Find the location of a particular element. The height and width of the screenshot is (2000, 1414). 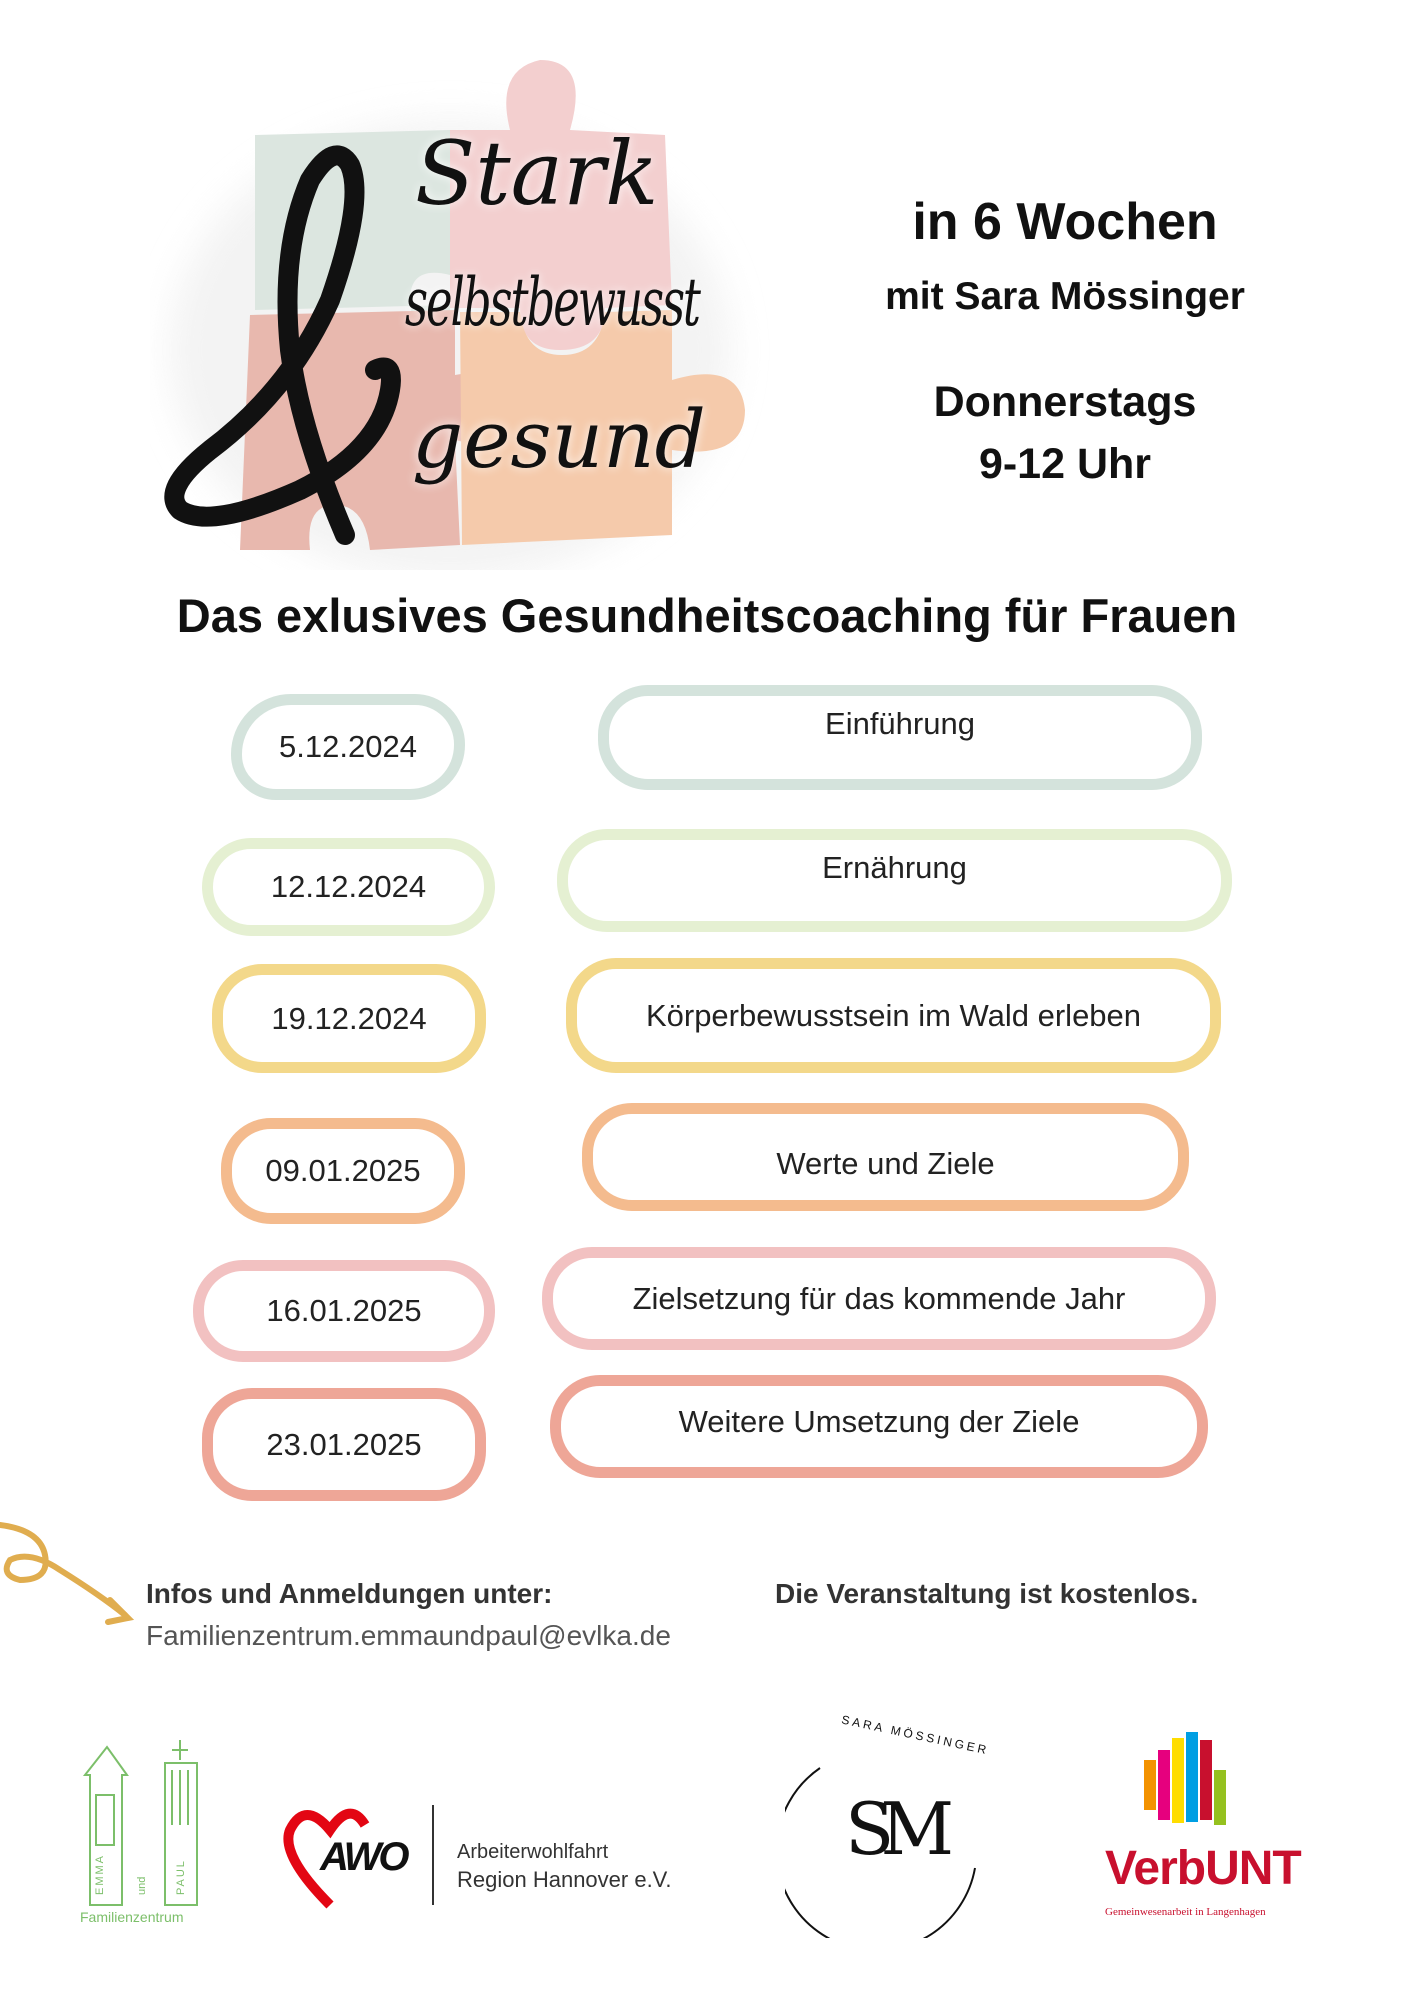

logo-emma-paul: EMMA und PAUL Familienzentrum is located at coordinates (145, 1830).